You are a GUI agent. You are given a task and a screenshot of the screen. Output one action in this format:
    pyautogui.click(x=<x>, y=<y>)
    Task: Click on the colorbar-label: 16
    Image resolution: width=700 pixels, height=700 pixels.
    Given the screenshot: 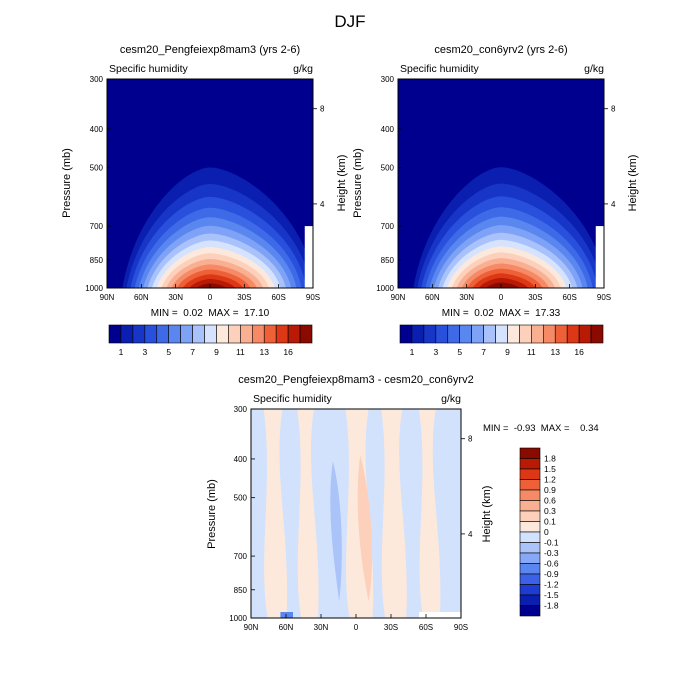 What is the action you would take?
    pyautogui.click(x=579, y=352)
    